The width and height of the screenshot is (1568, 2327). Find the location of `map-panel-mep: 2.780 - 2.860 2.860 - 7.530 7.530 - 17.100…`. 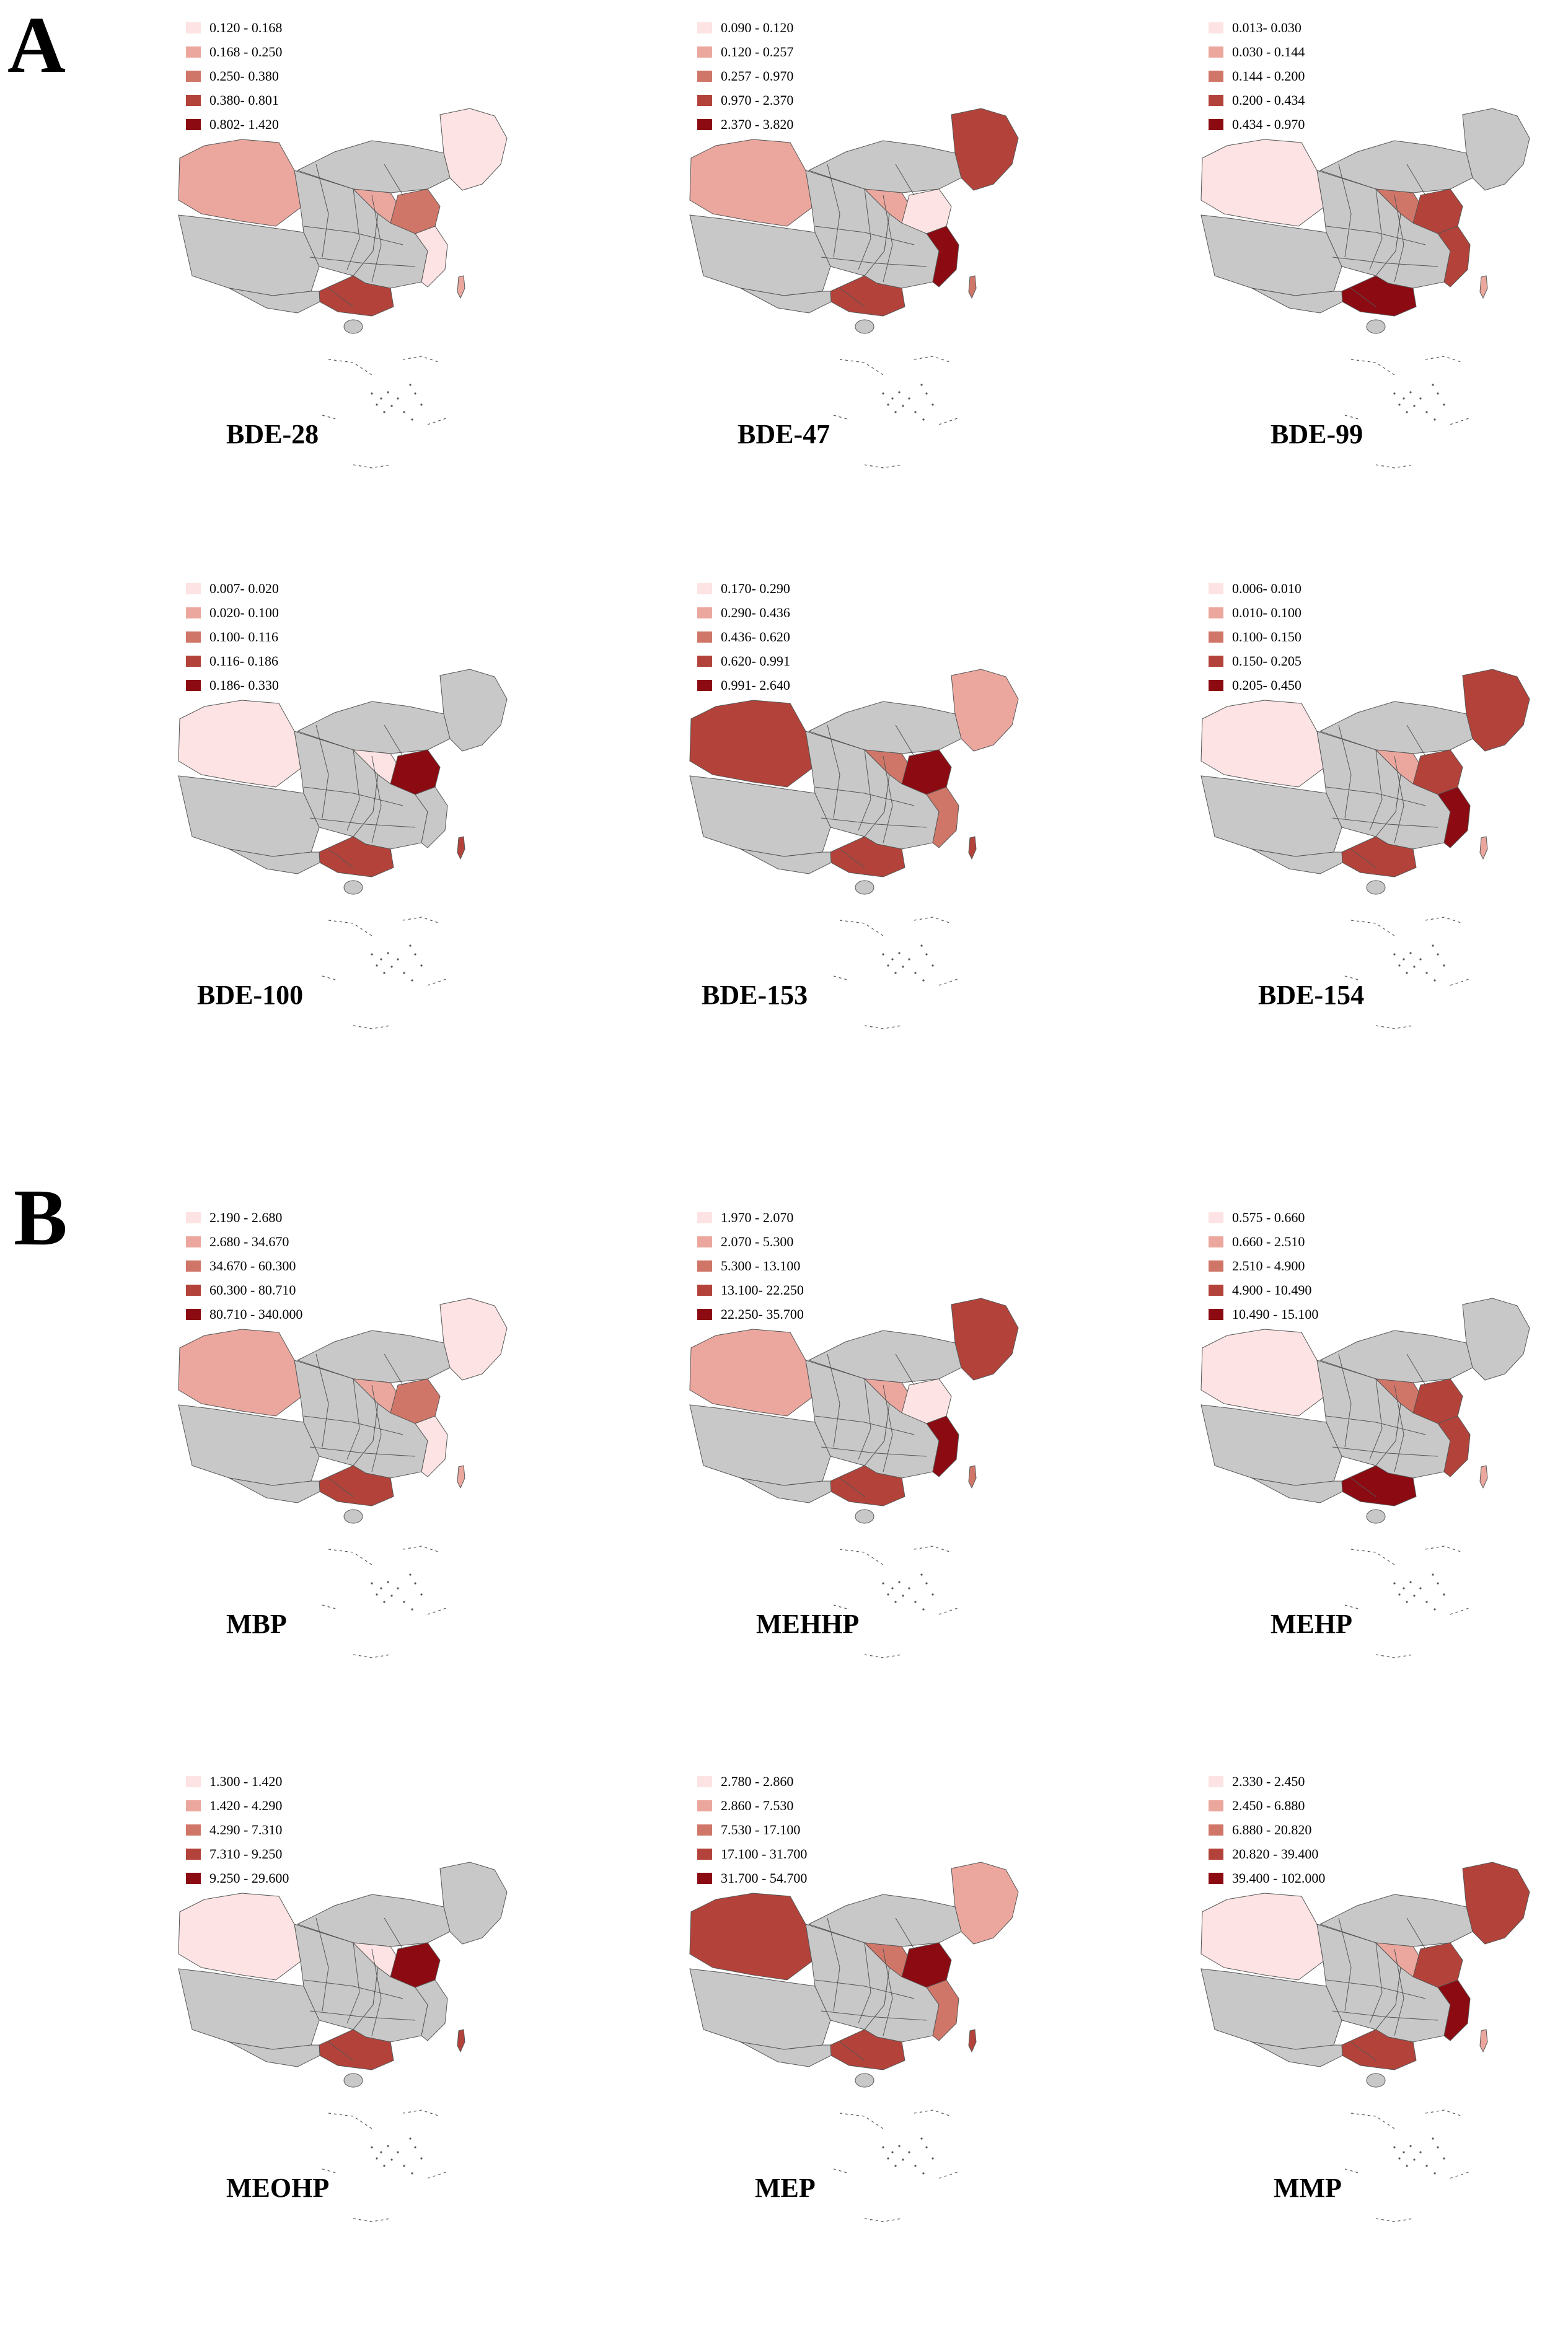

map-panel-mep: 2.780 - 2.860 2.860 - 7.530 7.530 - 17.100… is located at coordinates (902, 2048).